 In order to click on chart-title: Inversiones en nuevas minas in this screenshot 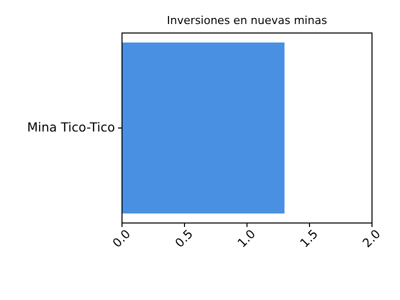, I will do `click(247, 20)`.